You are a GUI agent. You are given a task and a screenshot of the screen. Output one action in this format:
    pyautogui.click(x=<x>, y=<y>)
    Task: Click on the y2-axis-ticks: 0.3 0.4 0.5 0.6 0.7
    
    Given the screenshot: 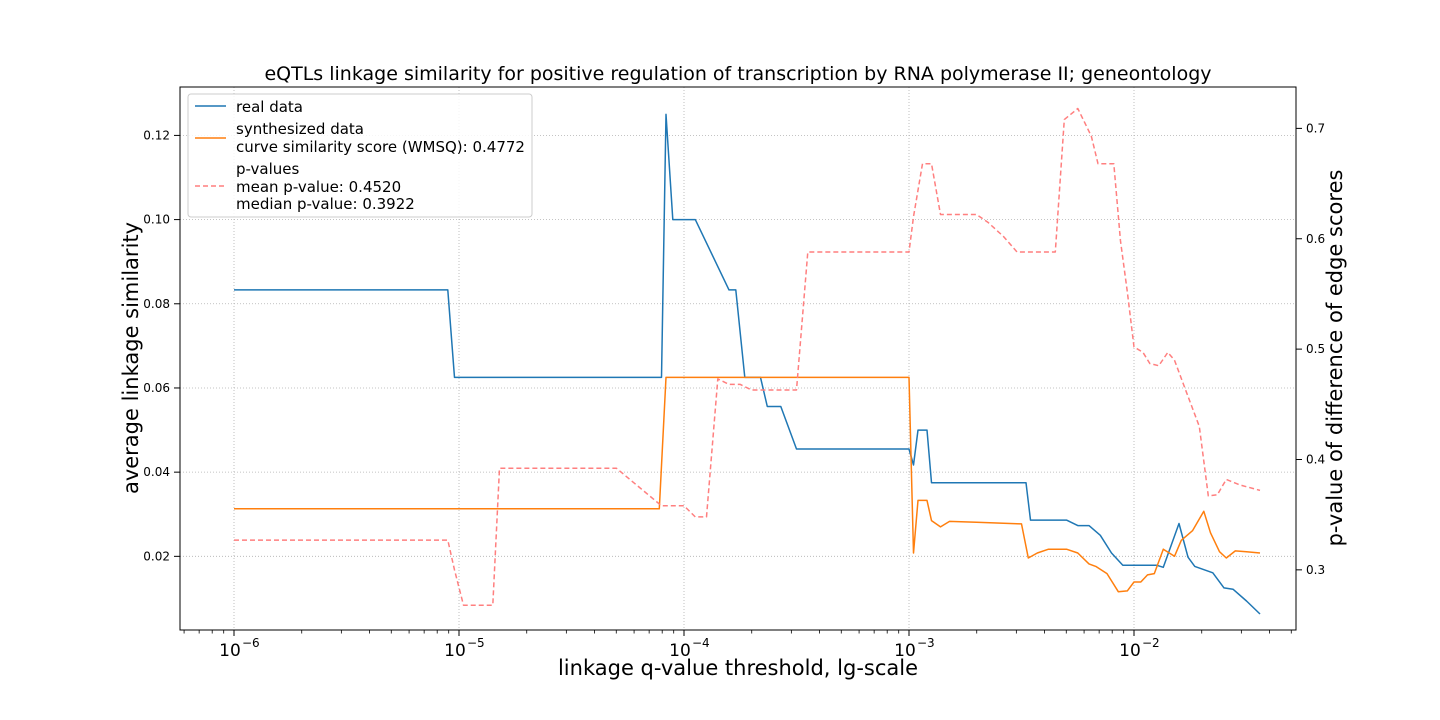 What is the action you would take?
    pyautogui.click(x=1310, y=349)
    